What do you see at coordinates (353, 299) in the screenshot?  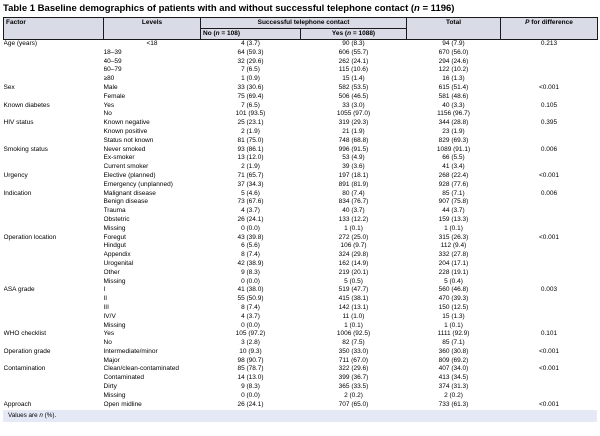 I see `cell-yes: 415 (38.1)` at bounding box center [353, 299].